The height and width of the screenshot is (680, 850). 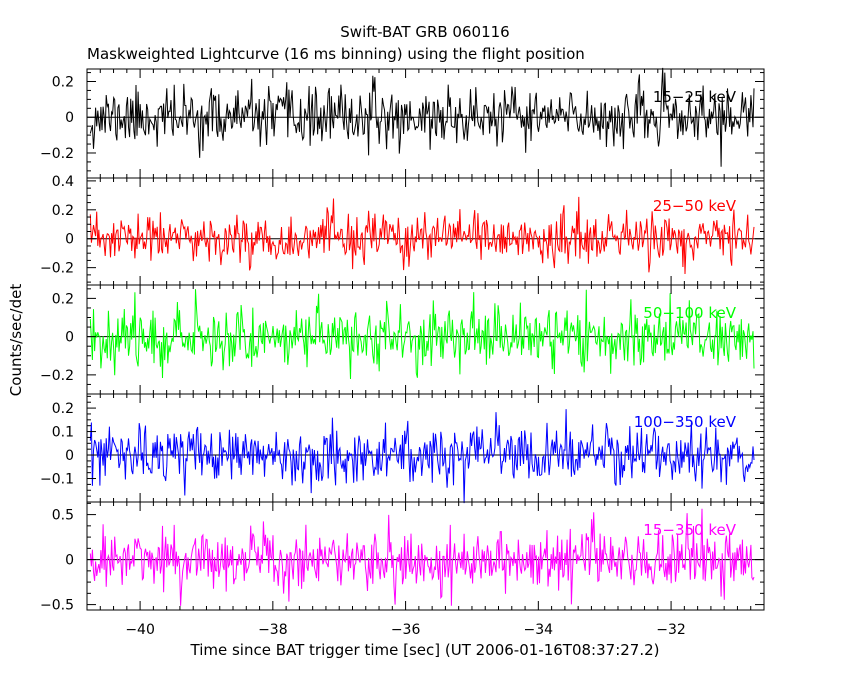 I want to click on y-tick-label: 0.5, so click(x=63, y=516).